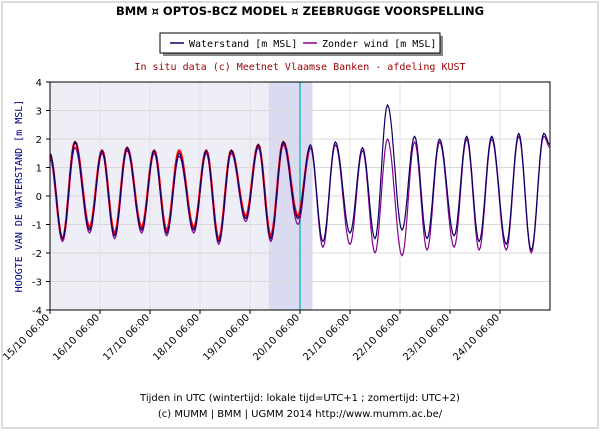 The height and width of the screenshot is (435, 600). What do you see at coordinates (39, 169) in the screenshot?
I see `y-tick-label: 1` at bounding box center [39, 169].